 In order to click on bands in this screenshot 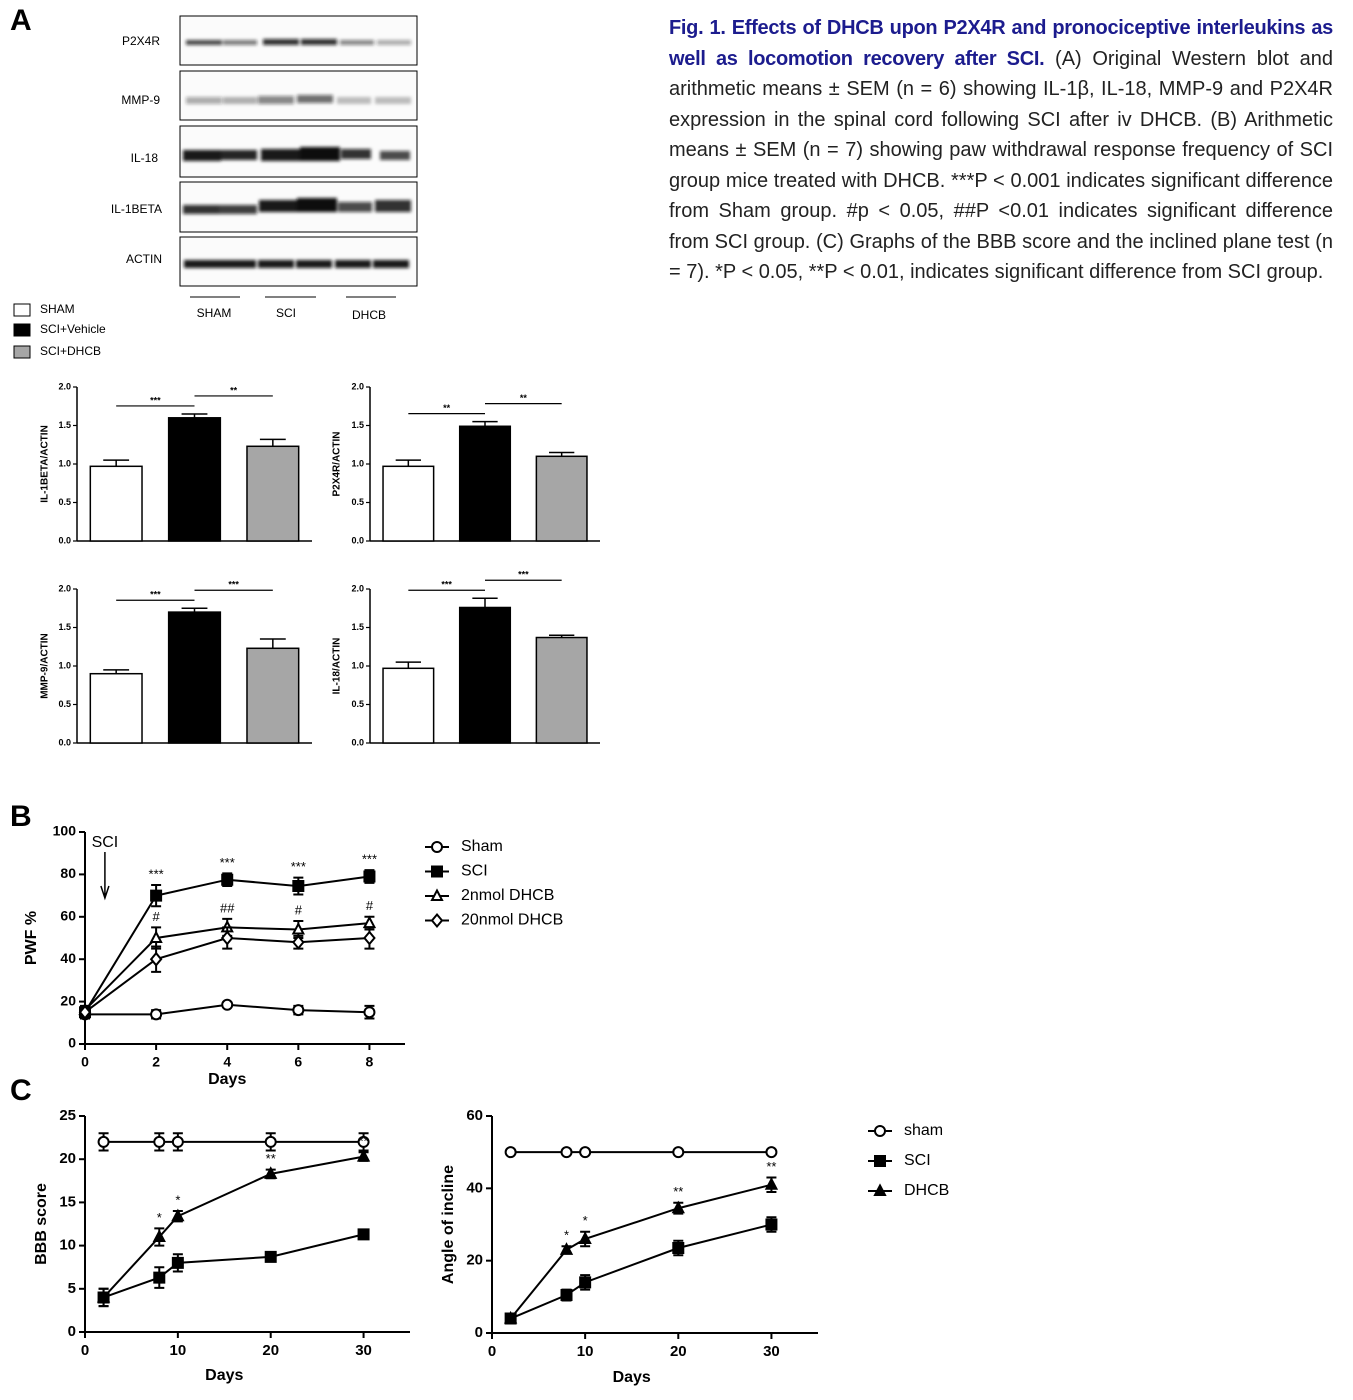, I will do `click(297, 153)`.